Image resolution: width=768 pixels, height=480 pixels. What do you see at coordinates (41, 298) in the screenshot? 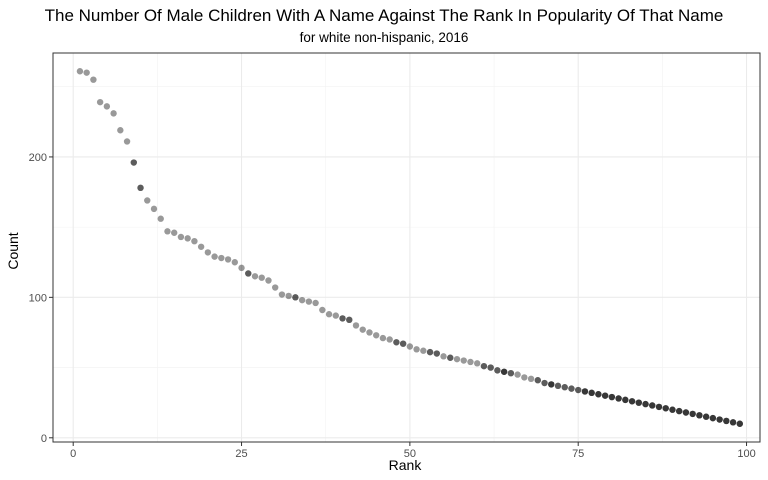
I see `y-axis: 0 100 200` at bounding box center [41, 298].